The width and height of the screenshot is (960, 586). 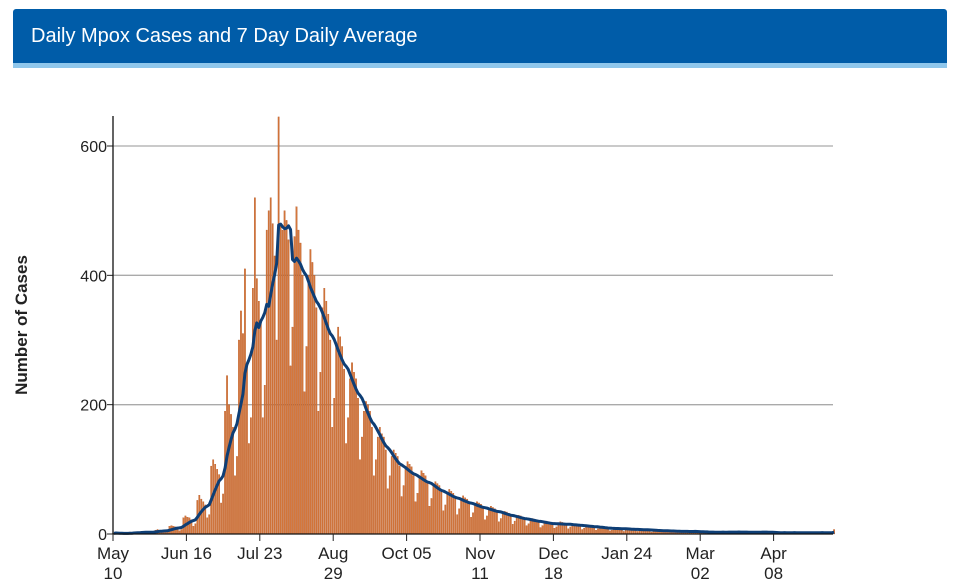 What do you see at coordinates (224, 36) in the screenshot?
I see `chart-title: Daily Mpox Cases and 7 Day Daily Average` at bounding box center [224, 36].